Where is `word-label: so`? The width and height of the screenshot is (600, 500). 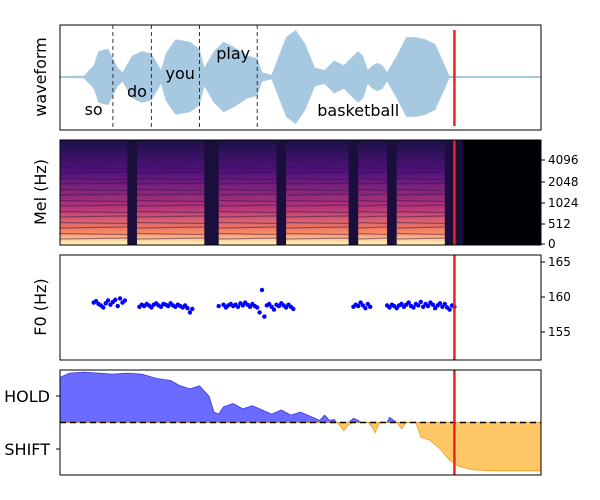
word-label: so is located at coordinates (94, 109).